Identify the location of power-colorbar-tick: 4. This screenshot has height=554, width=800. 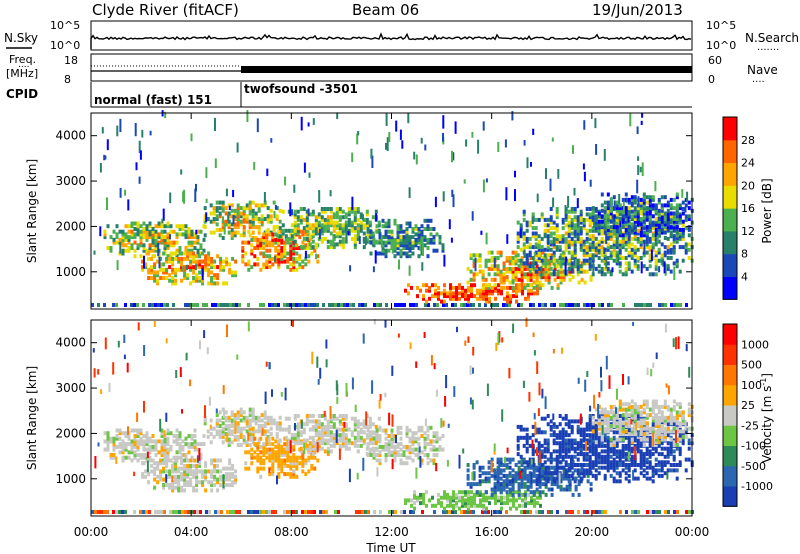
(744, 276).